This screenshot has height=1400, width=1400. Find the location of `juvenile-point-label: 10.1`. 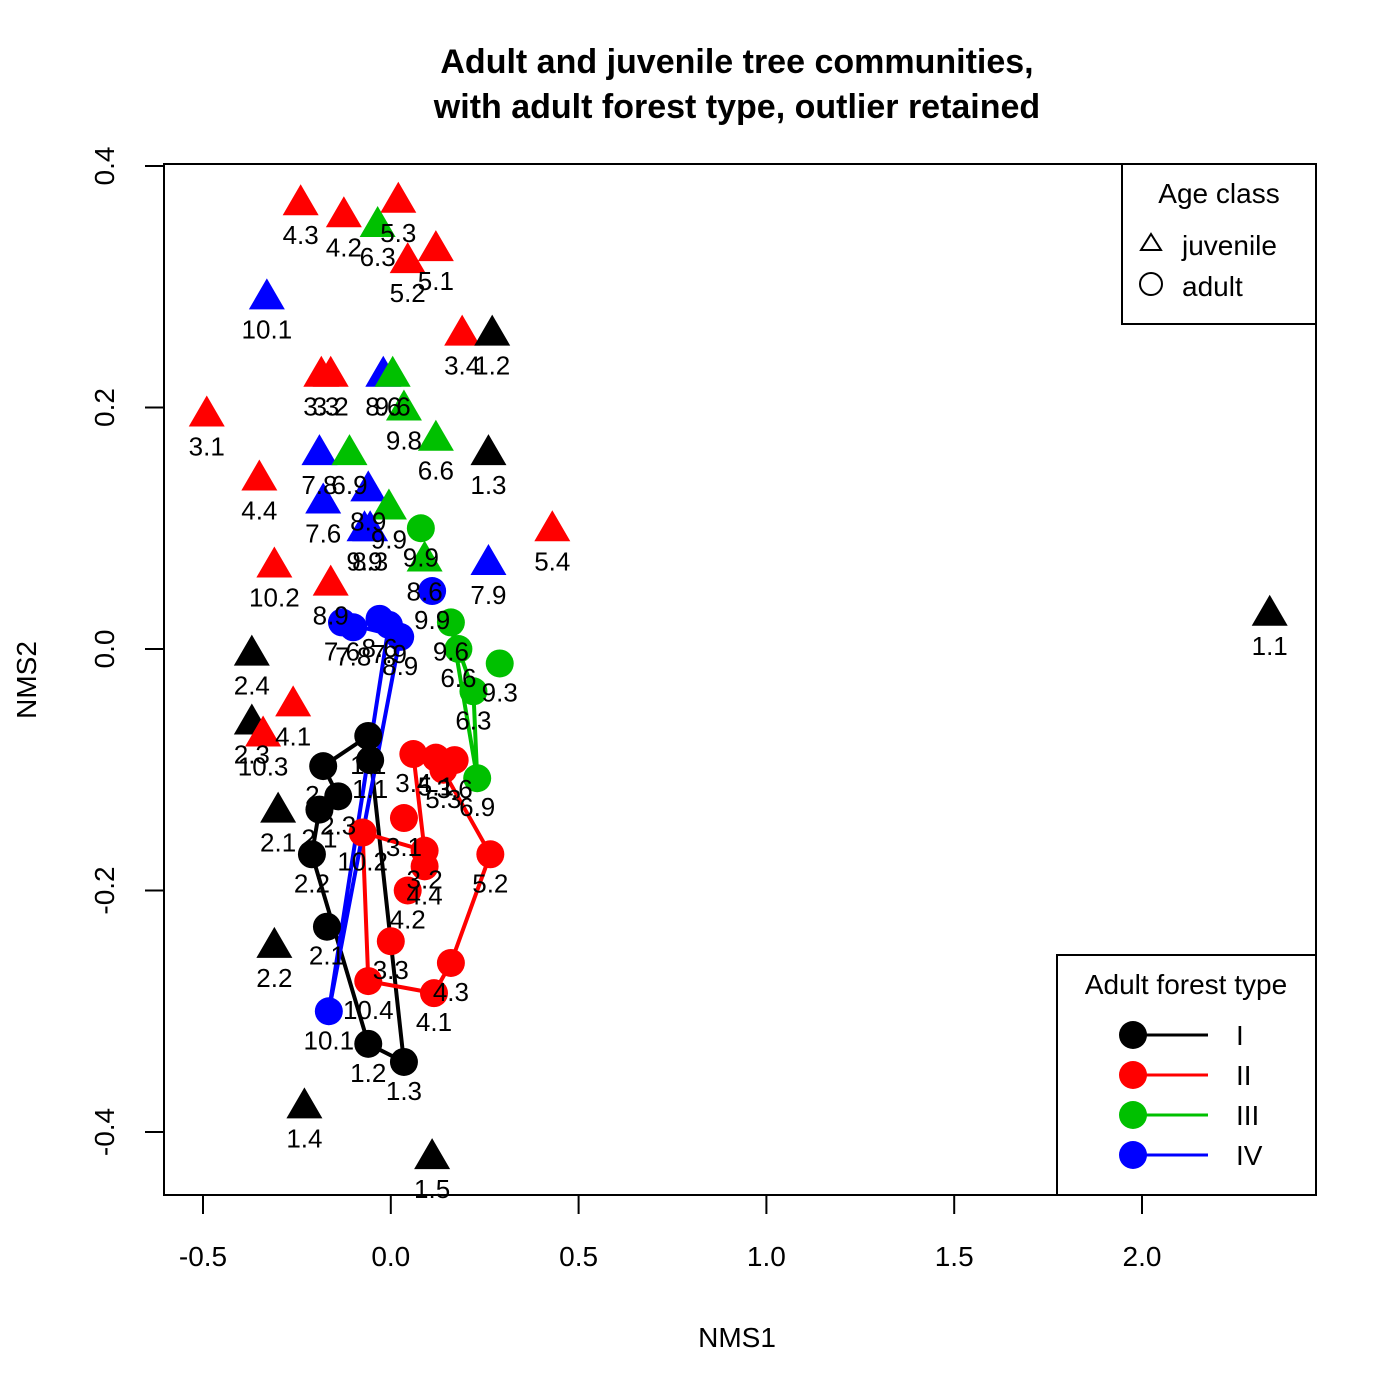

juvenile-point-label: 10.1 is located at coordinates (267, 329).